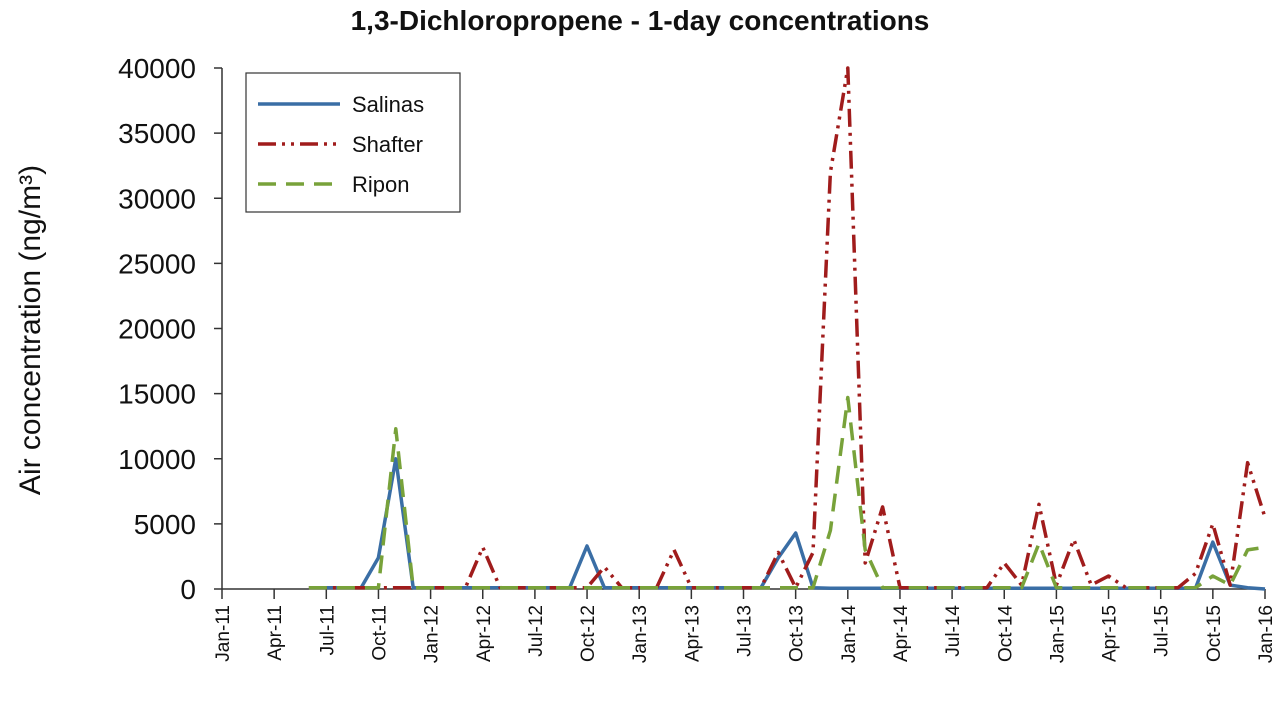 The image size is (1276, 722). I want to click on x-tick-label: Jul-14, so click(953, 631).